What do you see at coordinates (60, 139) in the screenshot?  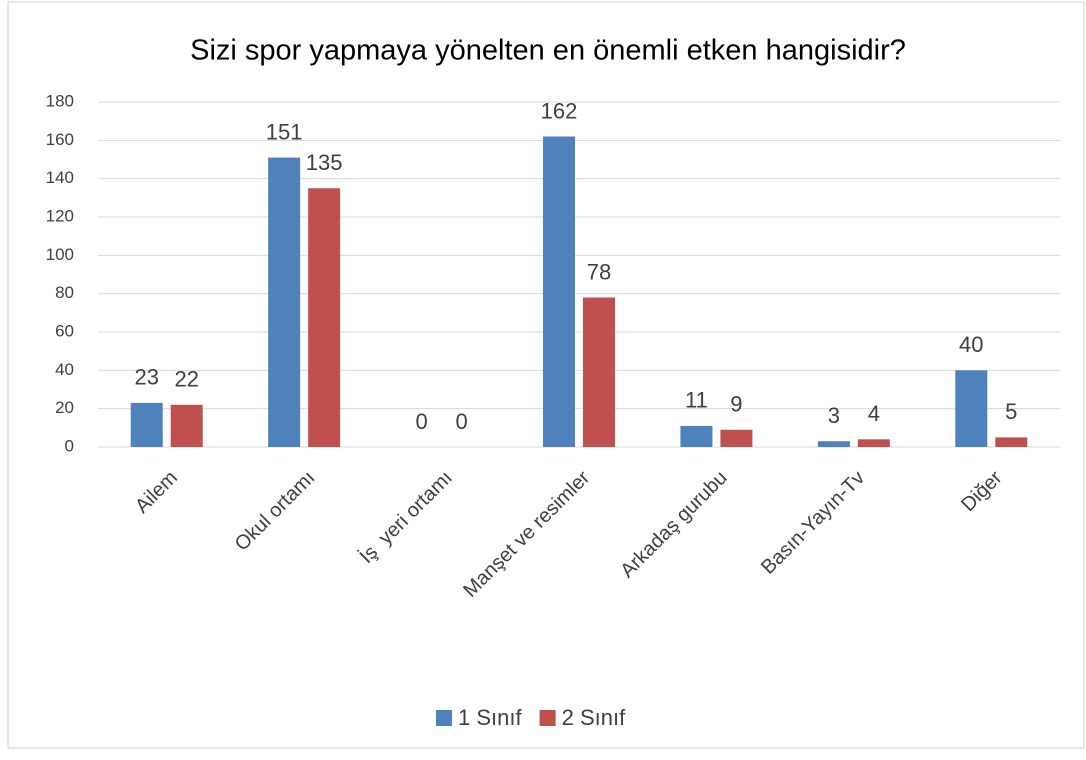 I see `y-tick-label: 160` at bounding box center [60, 139].